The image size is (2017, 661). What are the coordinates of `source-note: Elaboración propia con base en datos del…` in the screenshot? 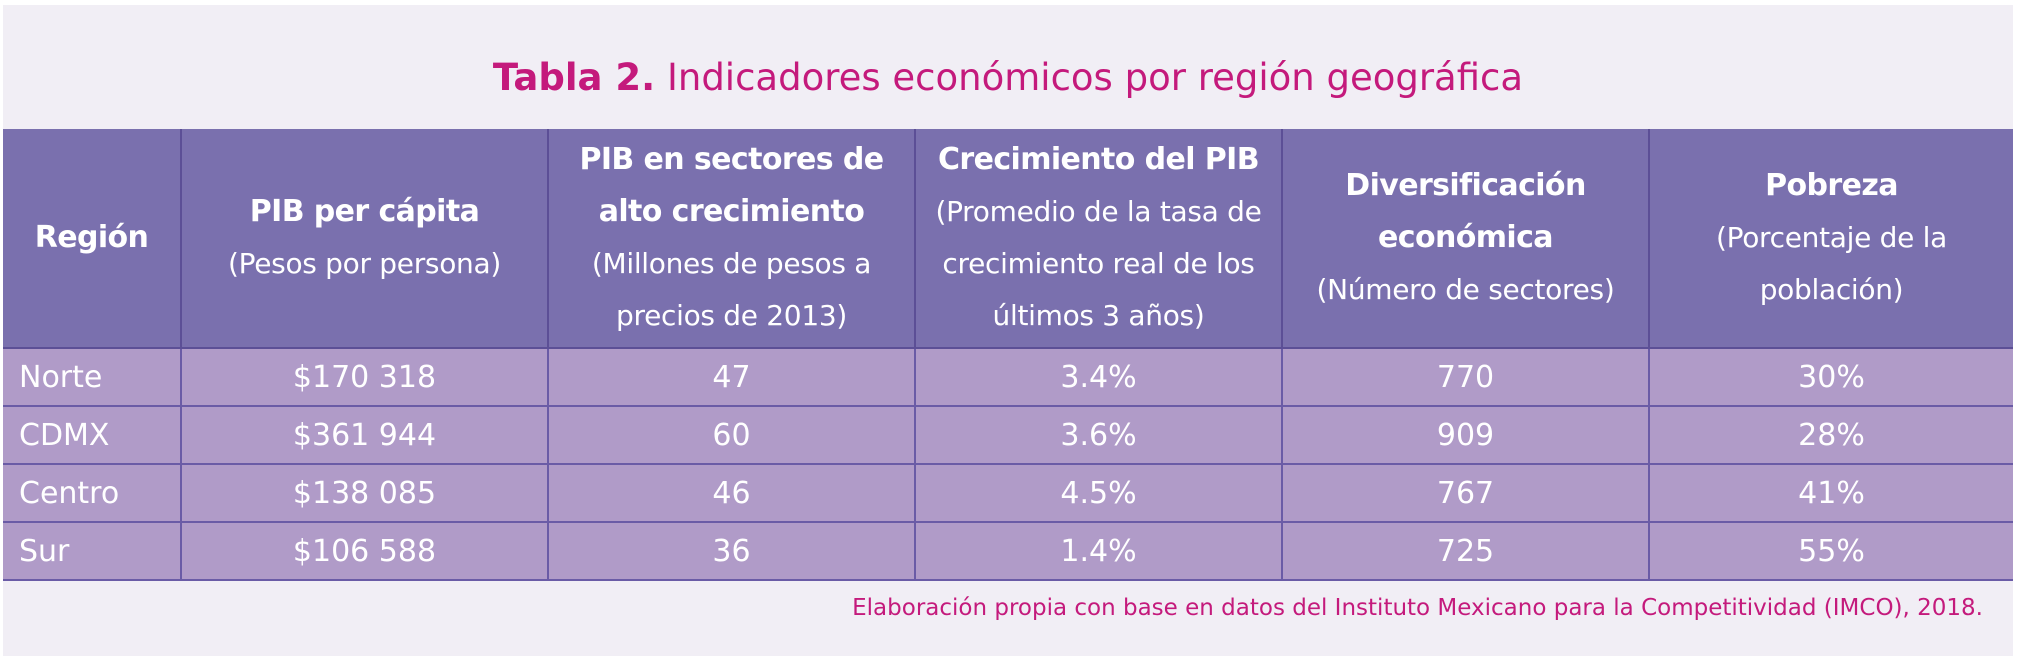 It's located at (1417, 608).